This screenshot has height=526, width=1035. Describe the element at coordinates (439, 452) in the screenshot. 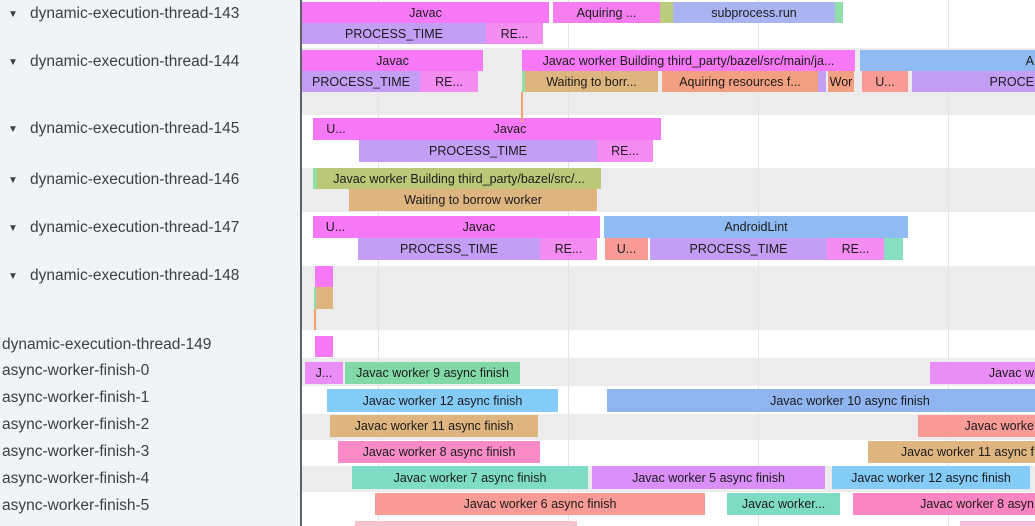

I see `timeline-slice: Javac worker 8 async finish` at that location.